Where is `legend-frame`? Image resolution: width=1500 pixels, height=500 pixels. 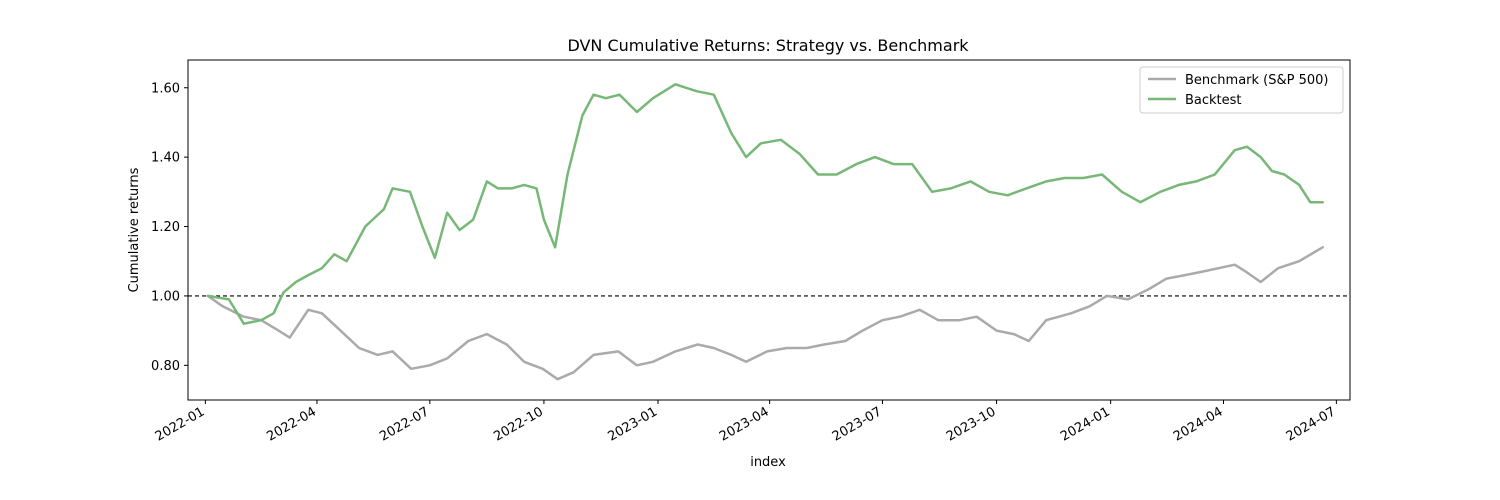
legend-frame is located at coordinates (1241, 90).